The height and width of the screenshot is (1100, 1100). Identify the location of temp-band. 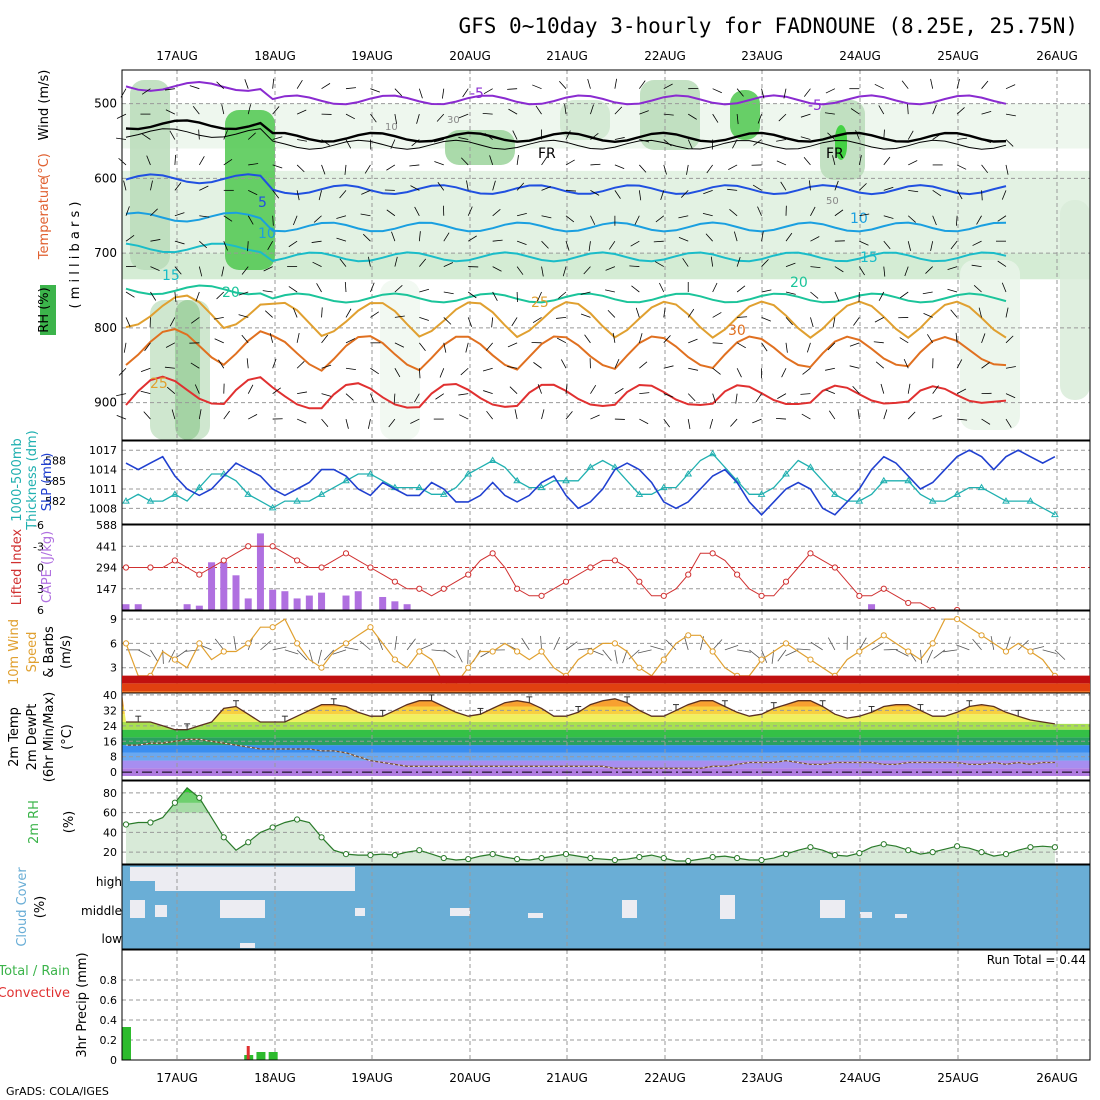
(606, 764).